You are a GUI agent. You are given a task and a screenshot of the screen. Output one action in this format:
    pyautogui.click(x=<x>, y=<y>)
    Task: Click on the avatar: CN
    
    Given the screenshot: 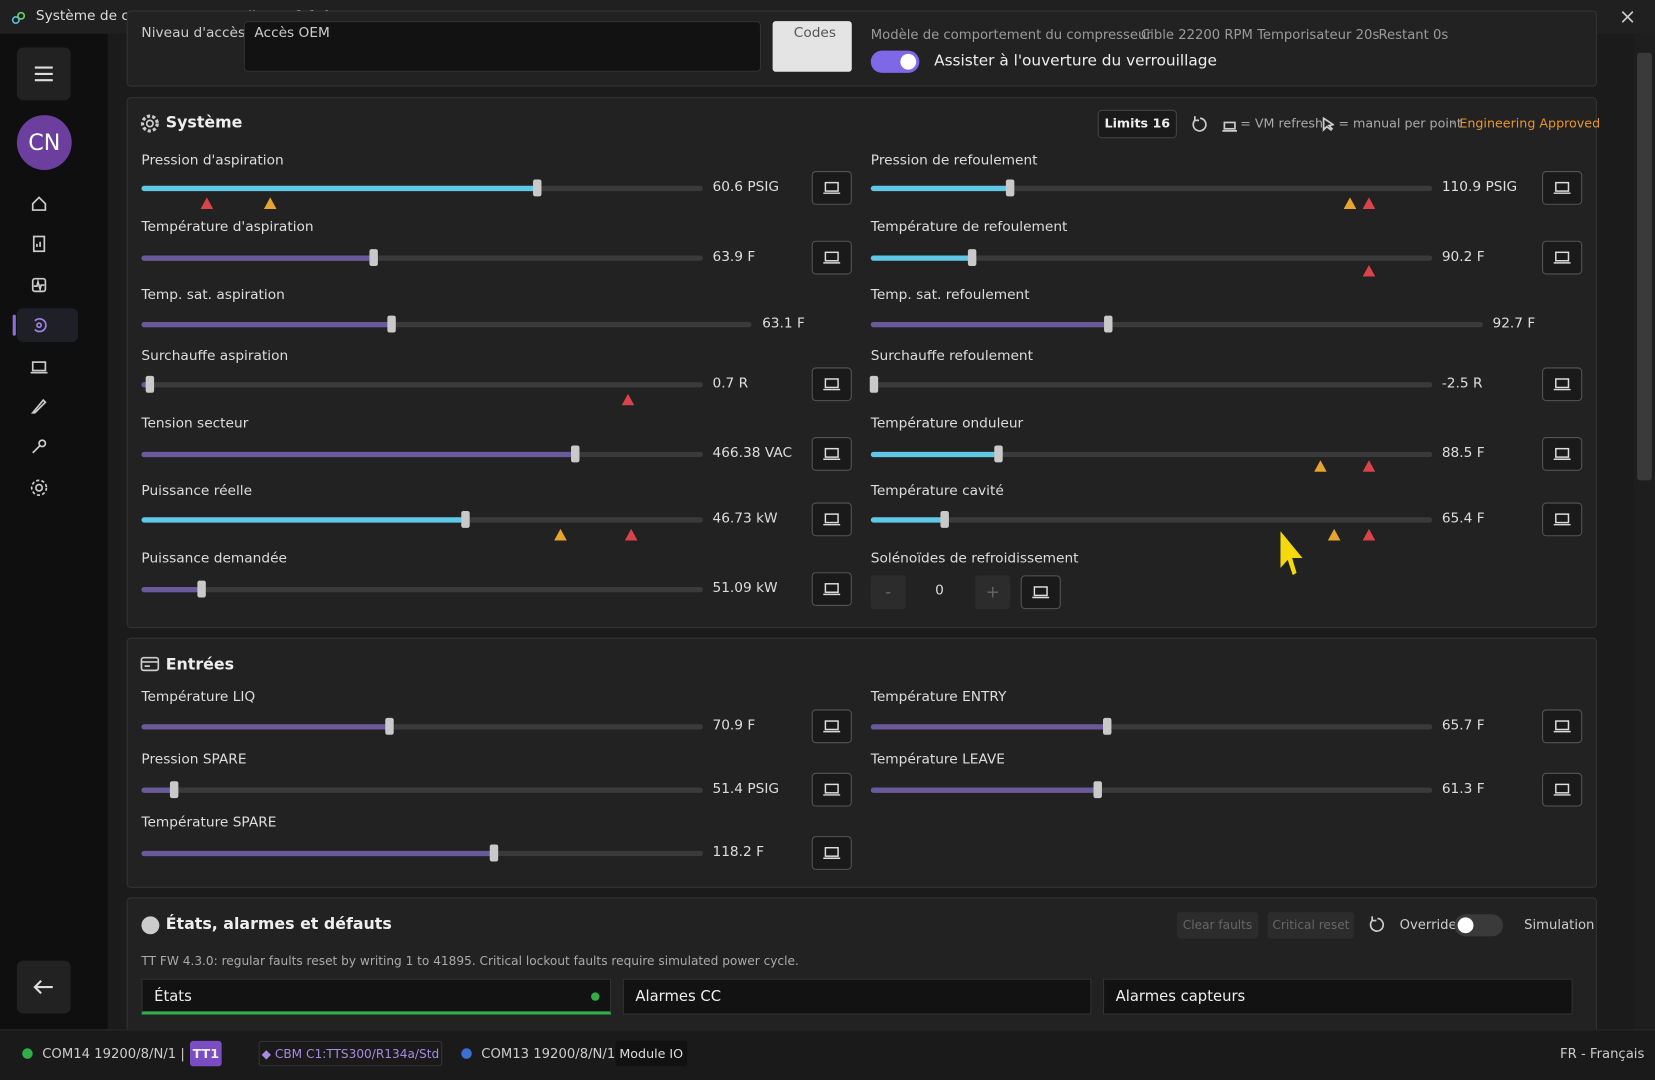 What is the action you would take?
    pyautogui.click(x=44, y=142)
    